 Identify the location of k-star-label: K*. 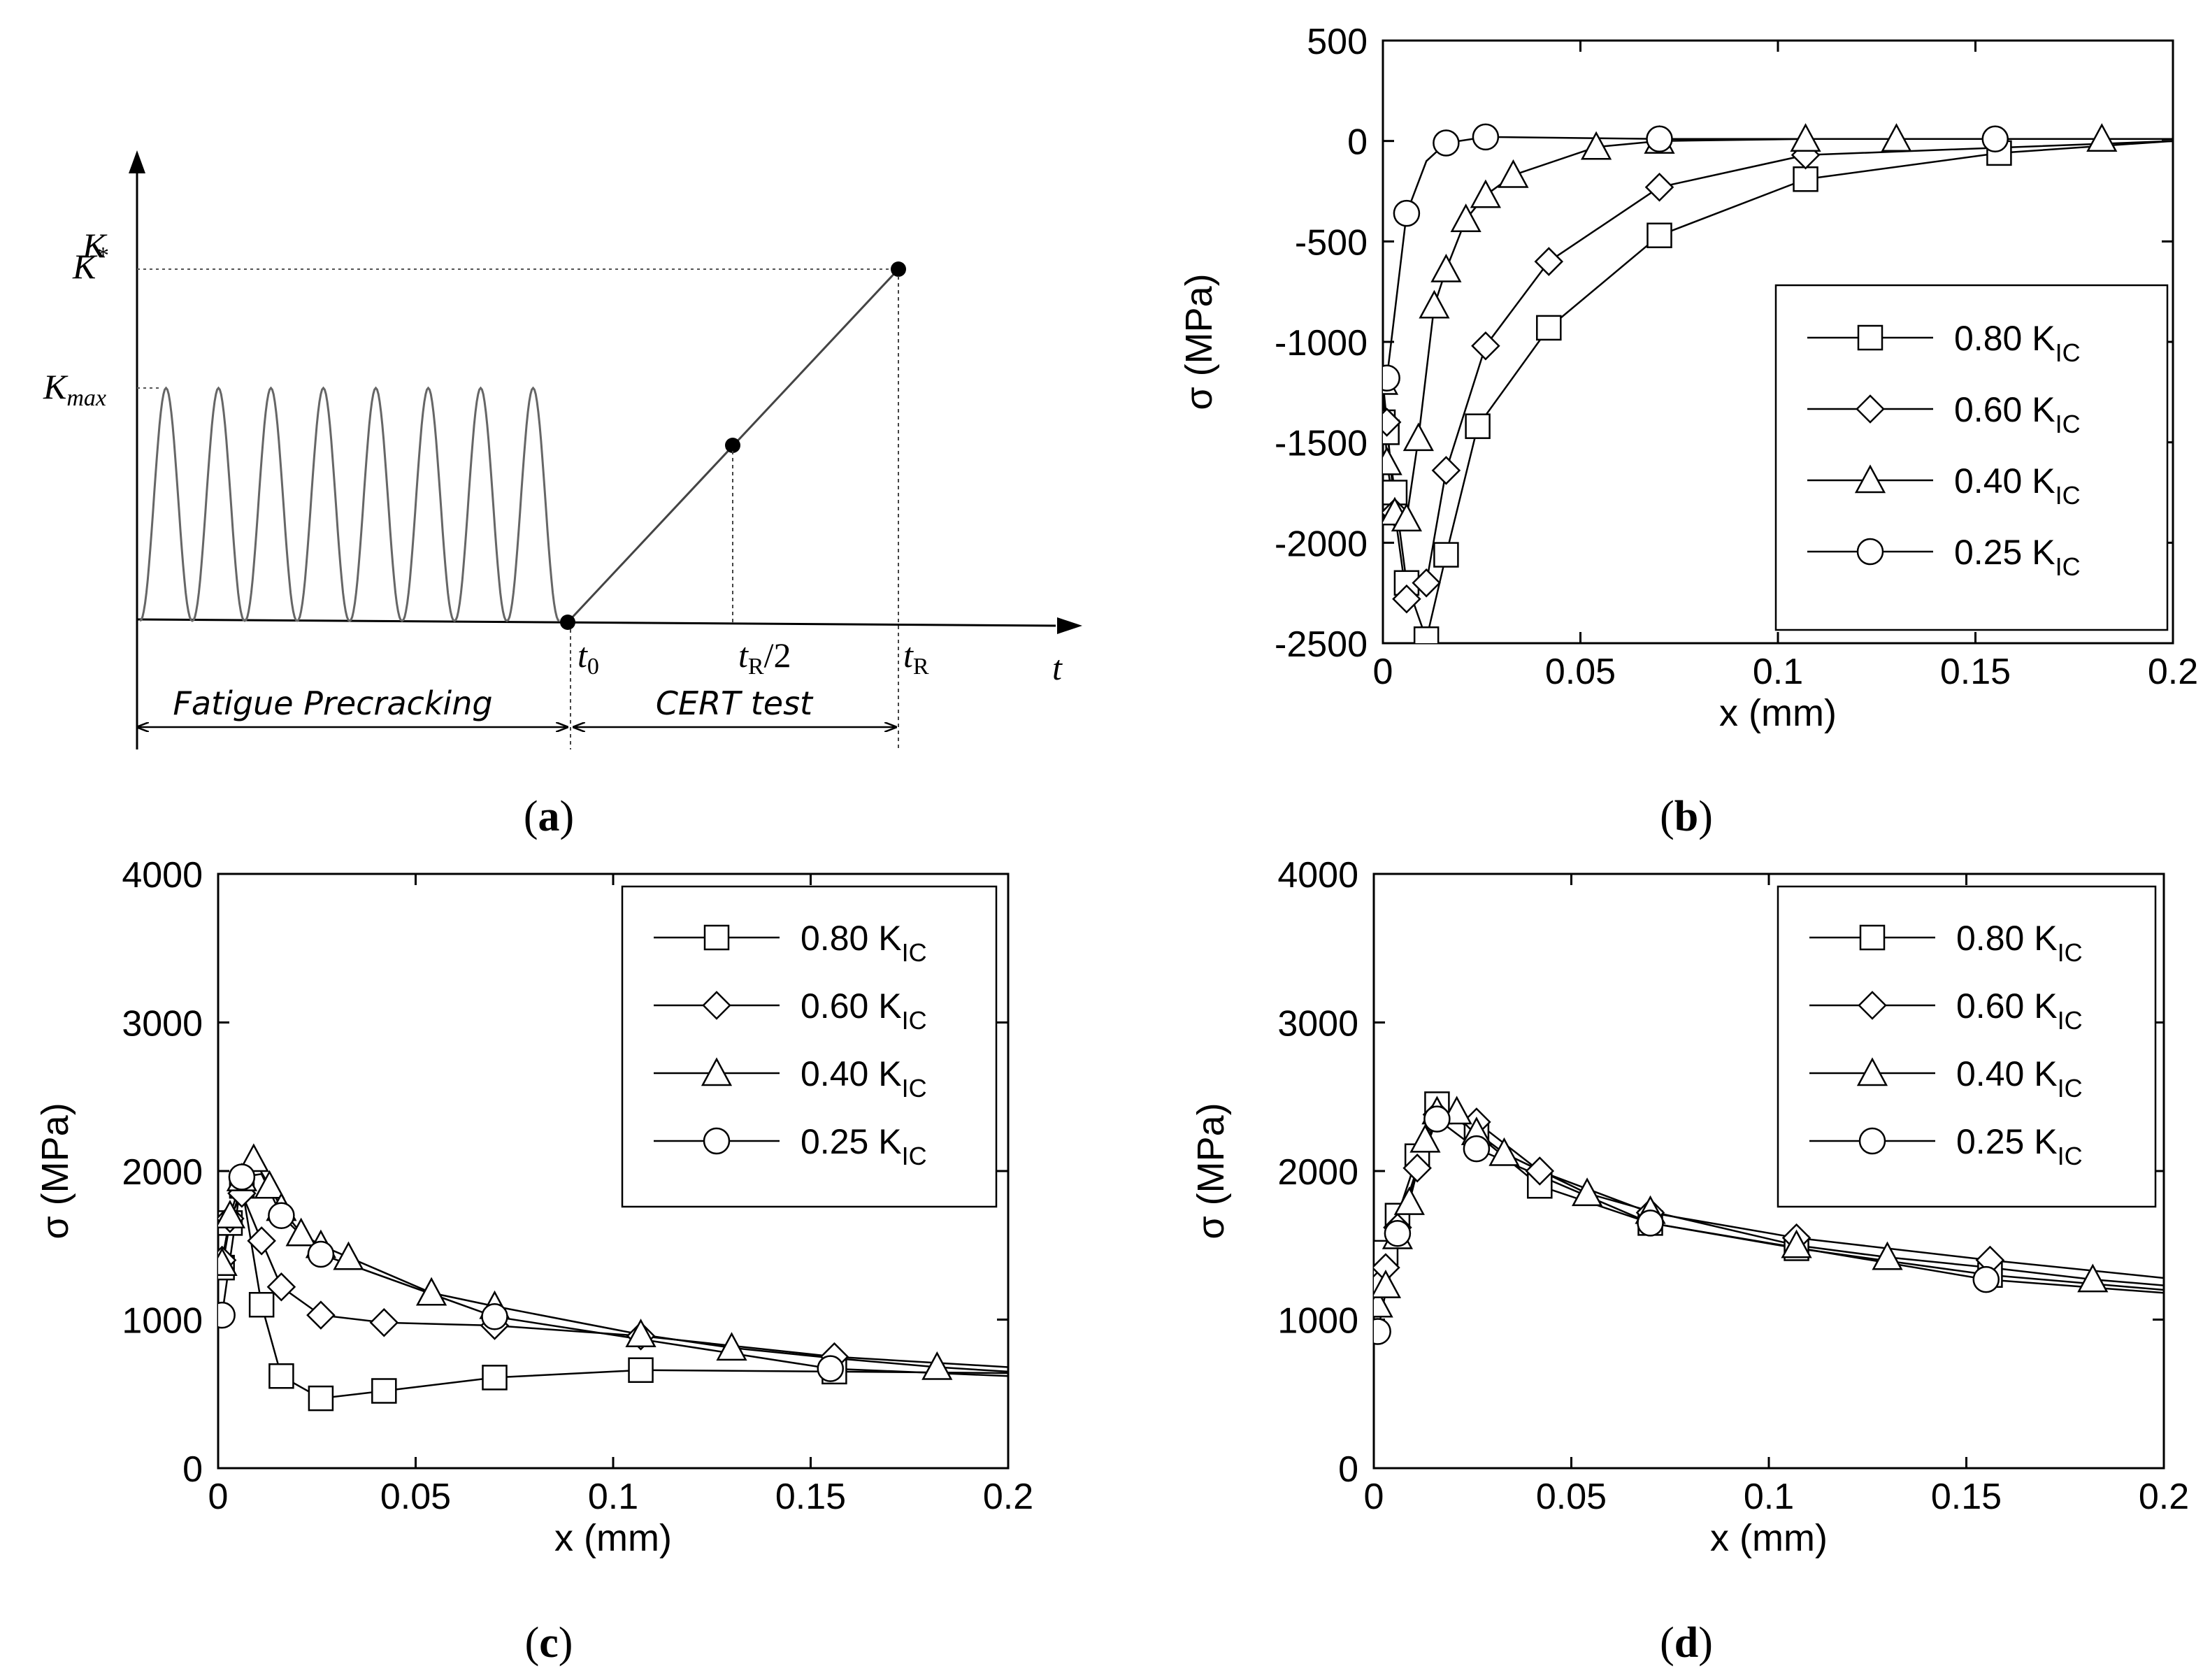
(90, 264).